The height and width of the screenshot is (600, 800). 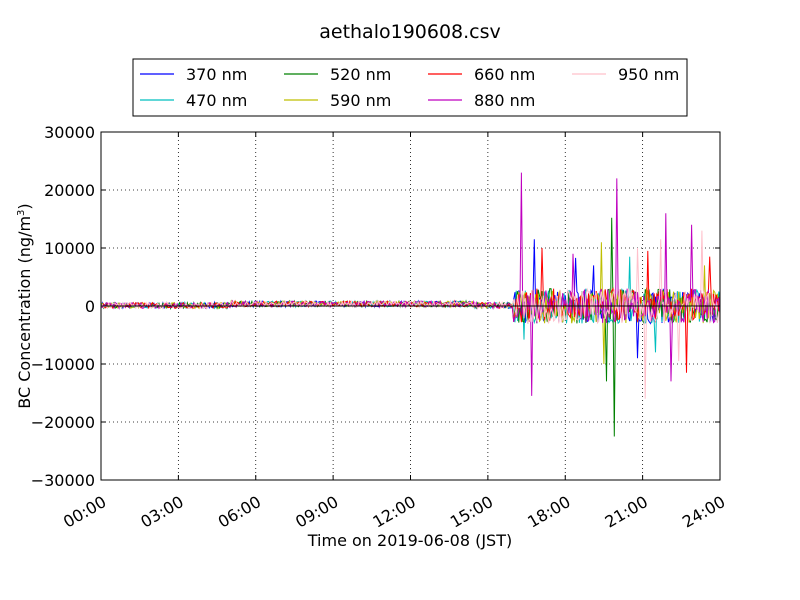 I want to click on legend-label: 370 nm, so click(x=216, y=74).